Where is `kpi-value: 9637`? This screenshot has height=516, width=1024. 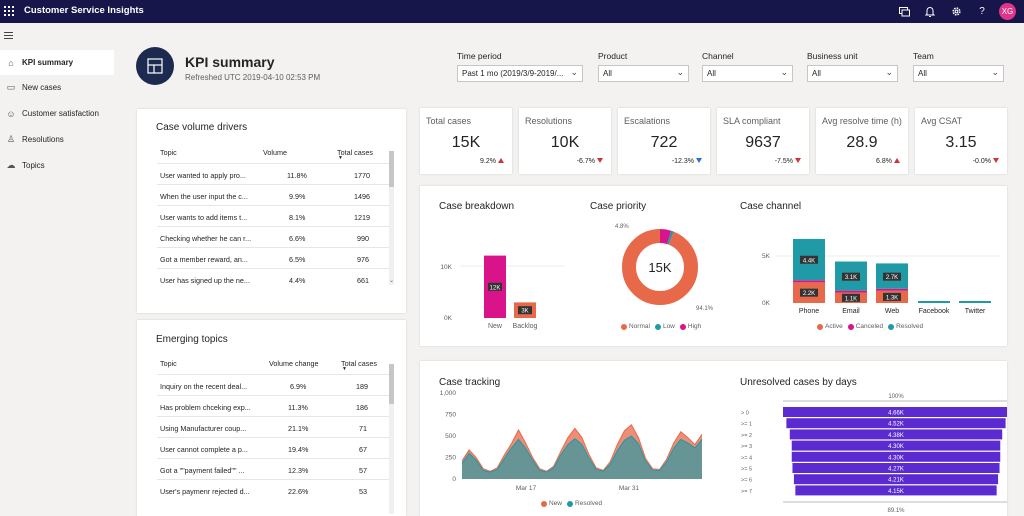
kpi-value: 9637 is located at coordinates (763, 142).